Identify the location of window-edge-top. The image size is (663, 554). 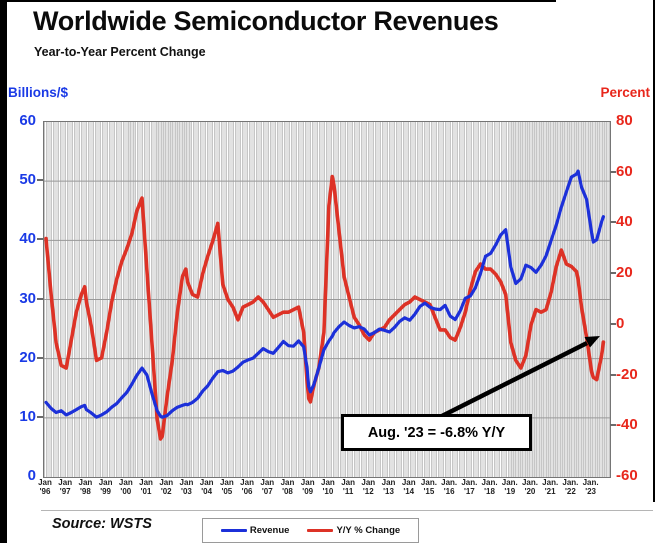
(281, 1).